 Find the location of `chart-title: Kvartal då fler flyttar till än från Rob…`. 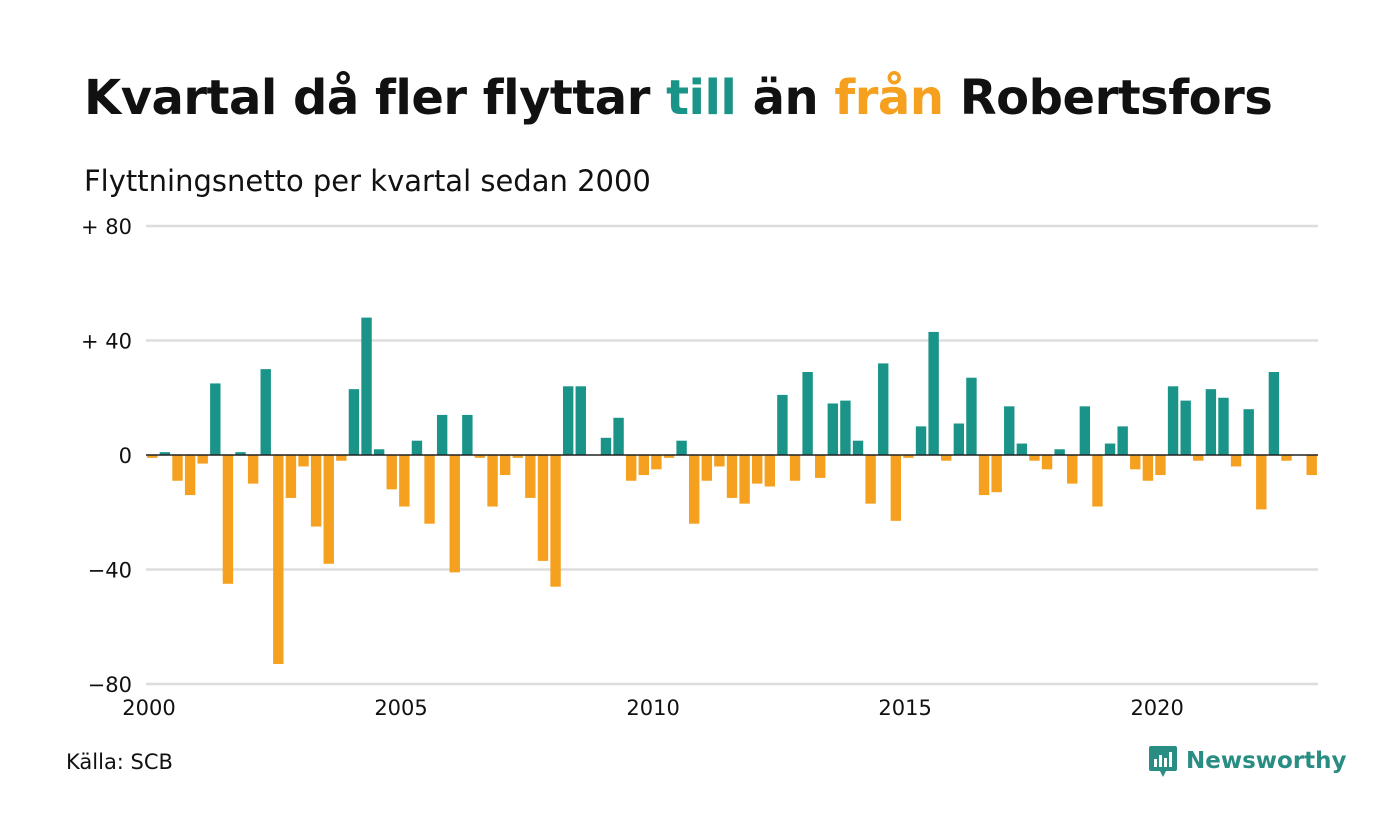

chart-title: Kvartal då fler flyttar till än från Rob… is located at coordinates (678, 98).